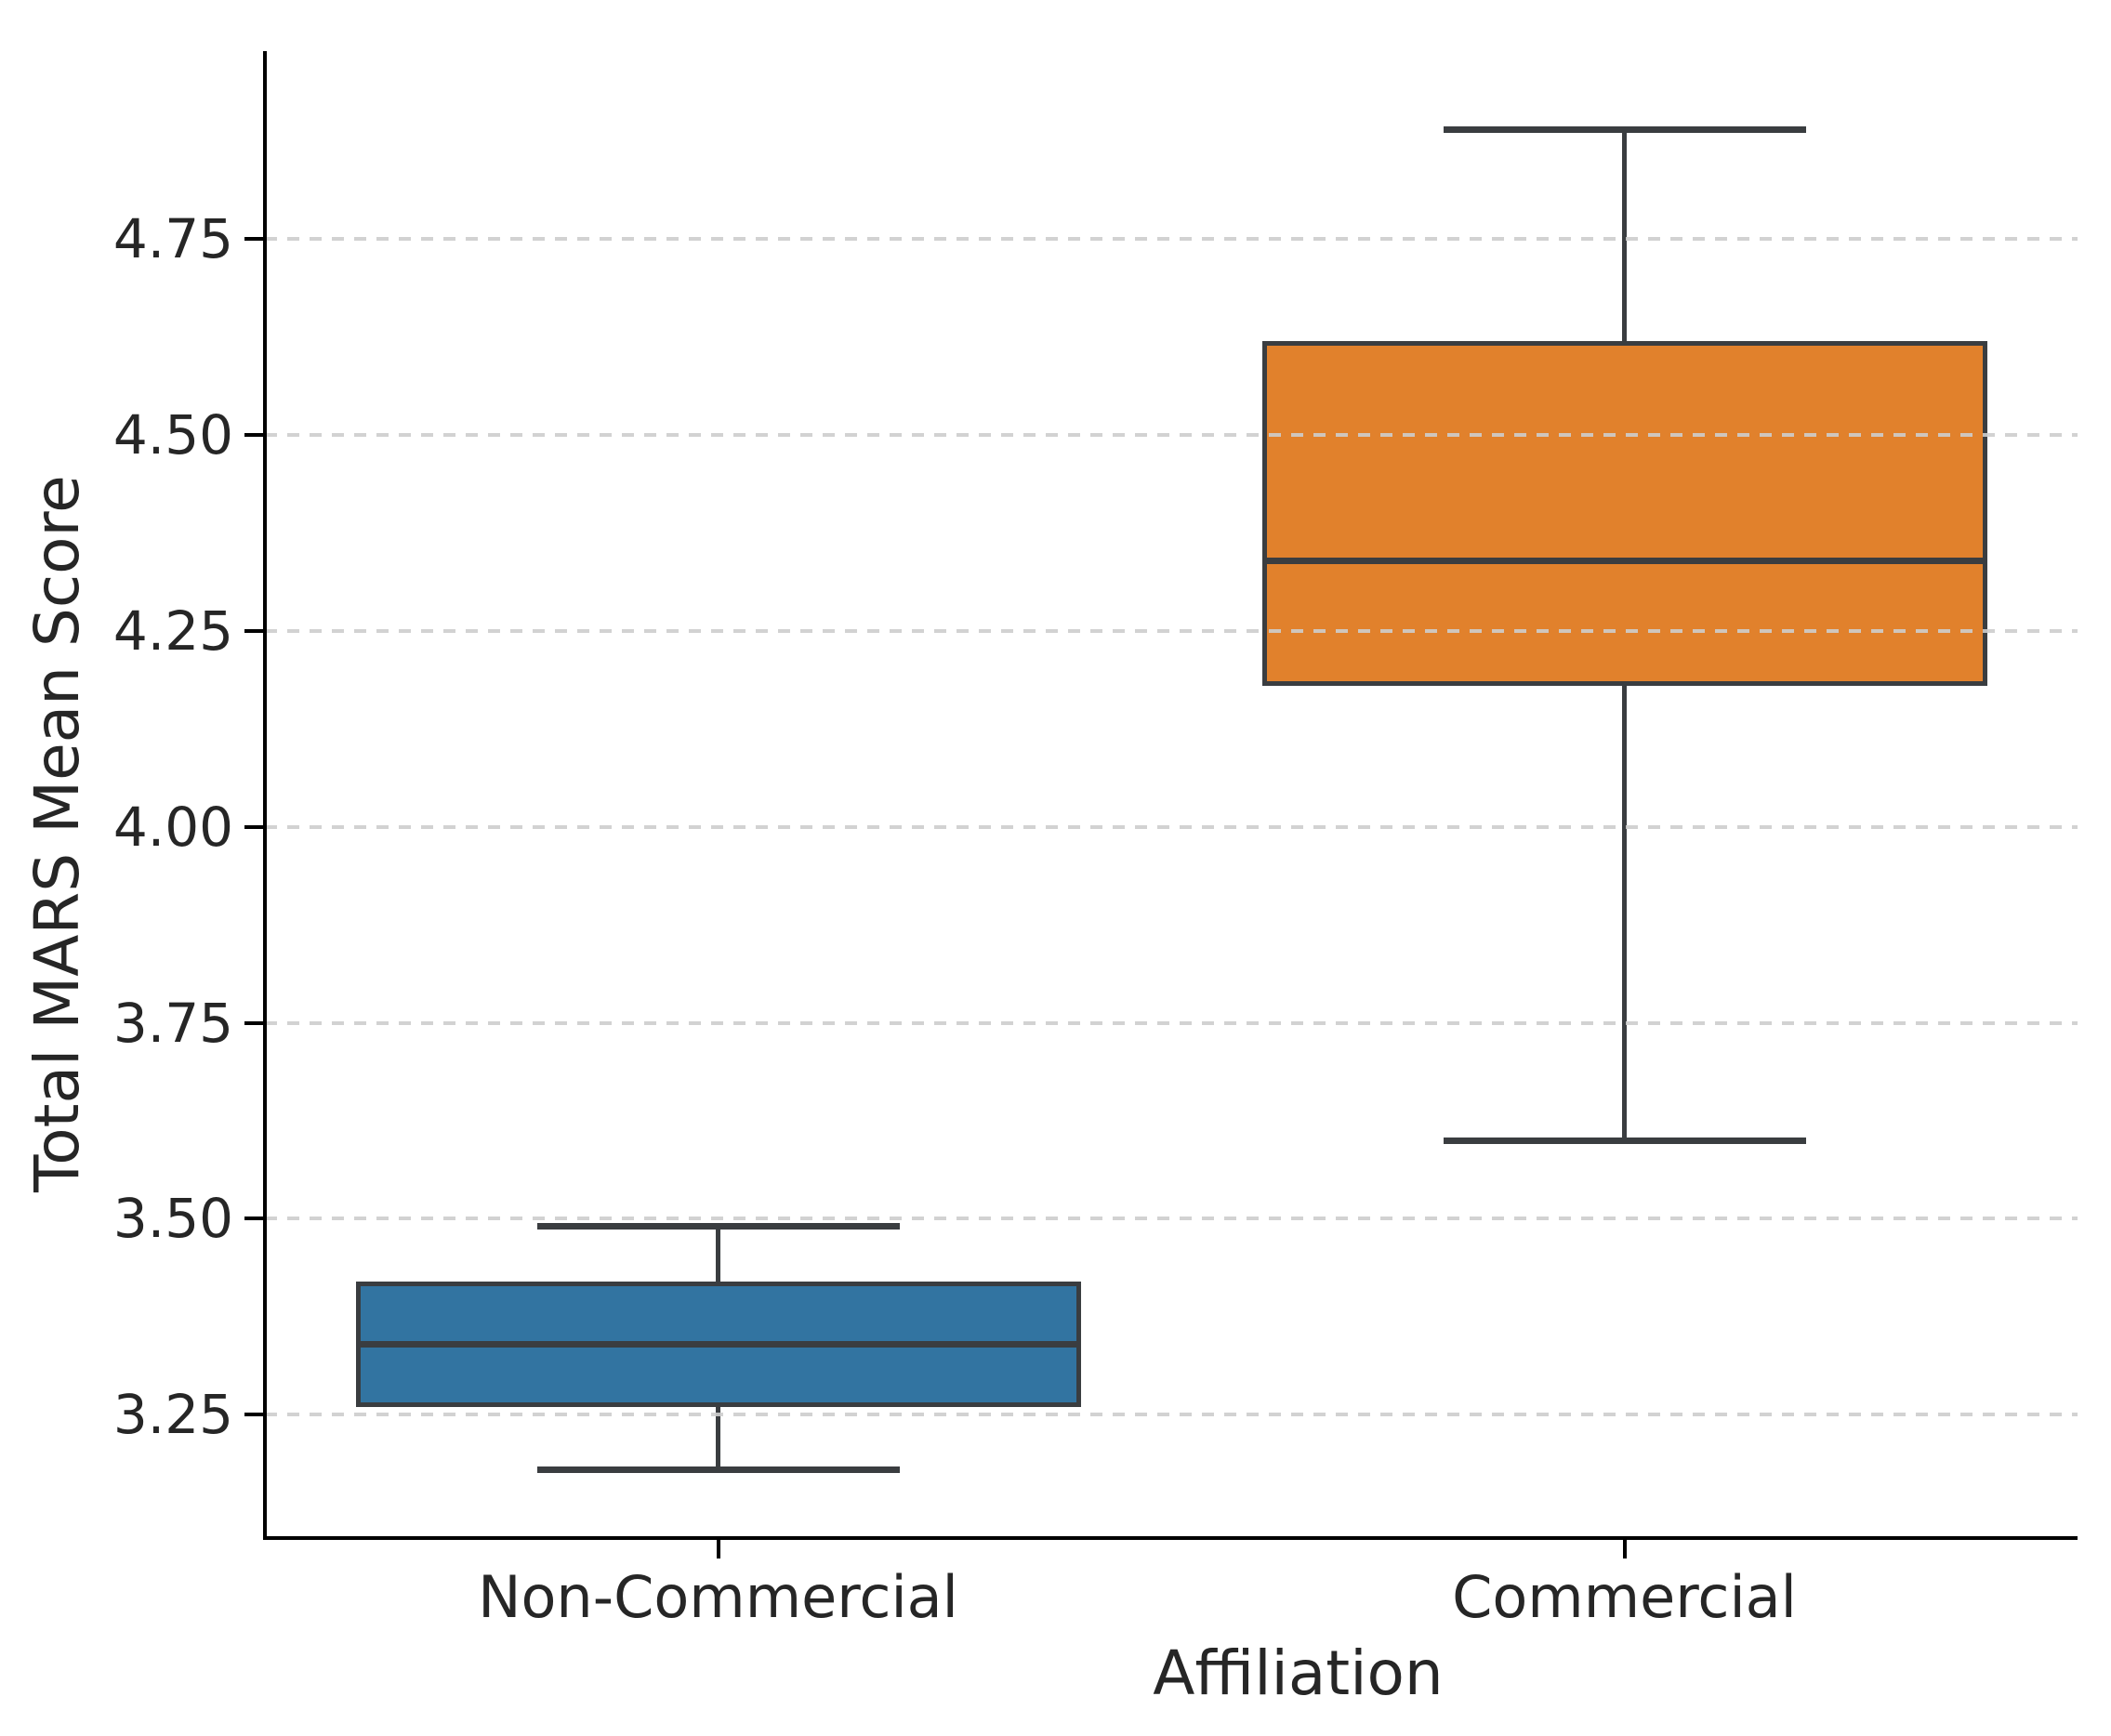  I want to click on y-axis-spine, so click(265, 796).